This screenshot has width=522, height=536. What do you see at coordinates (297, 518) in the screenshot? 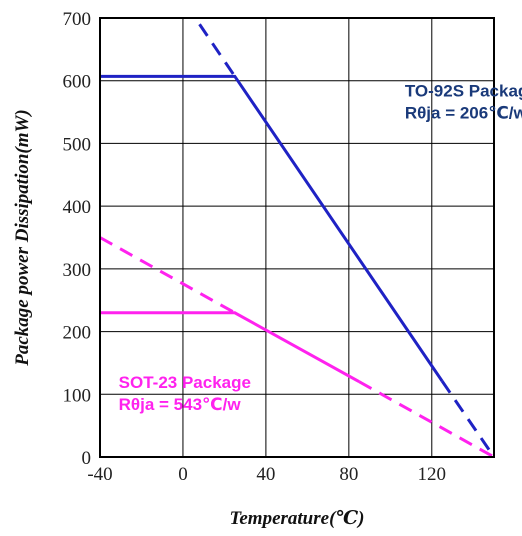
I see `x-axis-title: Temperature(℃)` at bounding box center [297, 518].